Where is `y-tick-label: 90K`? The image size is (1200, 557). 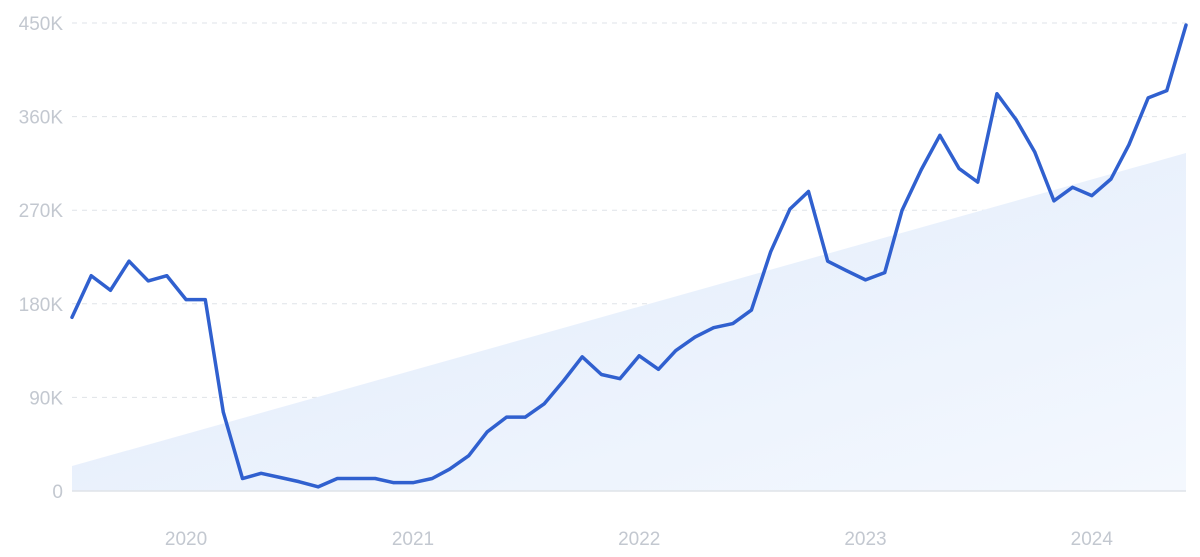
y-tick-label: 90K is located at coordinates (46, 398).